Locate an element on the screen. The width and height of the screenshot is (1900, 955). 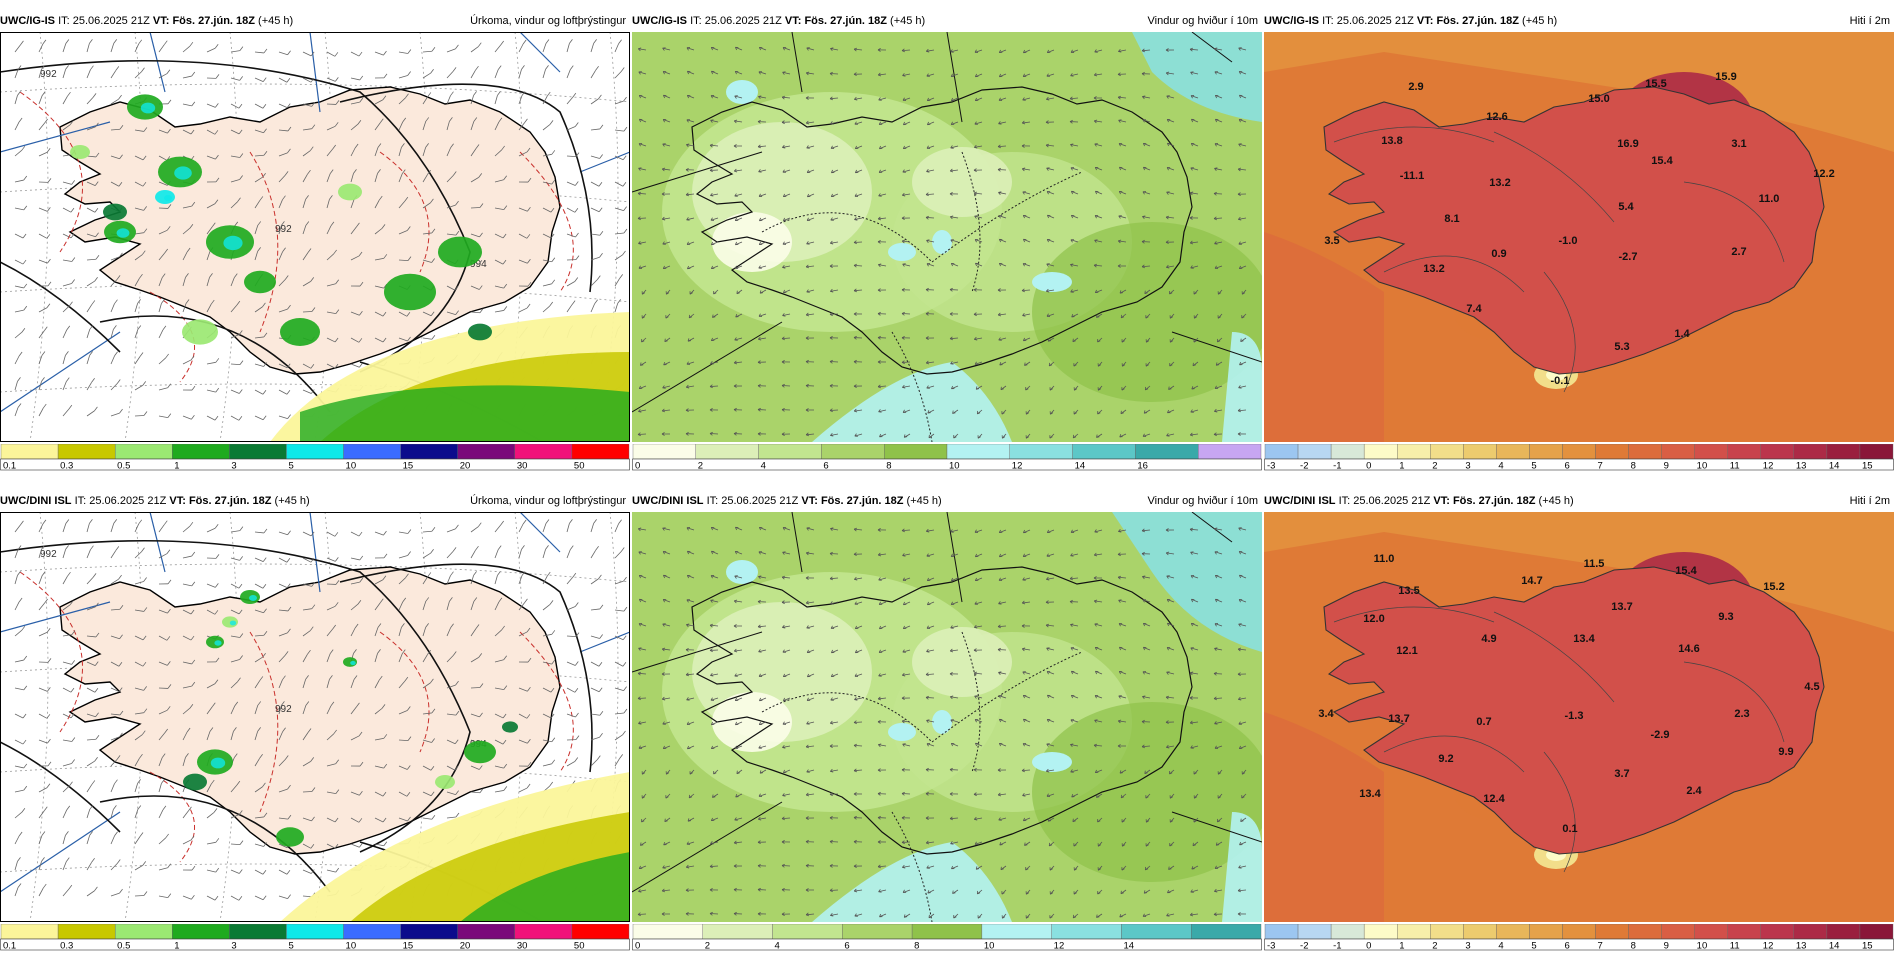
legend-label: 2 is located at coordinates (1434, 466).